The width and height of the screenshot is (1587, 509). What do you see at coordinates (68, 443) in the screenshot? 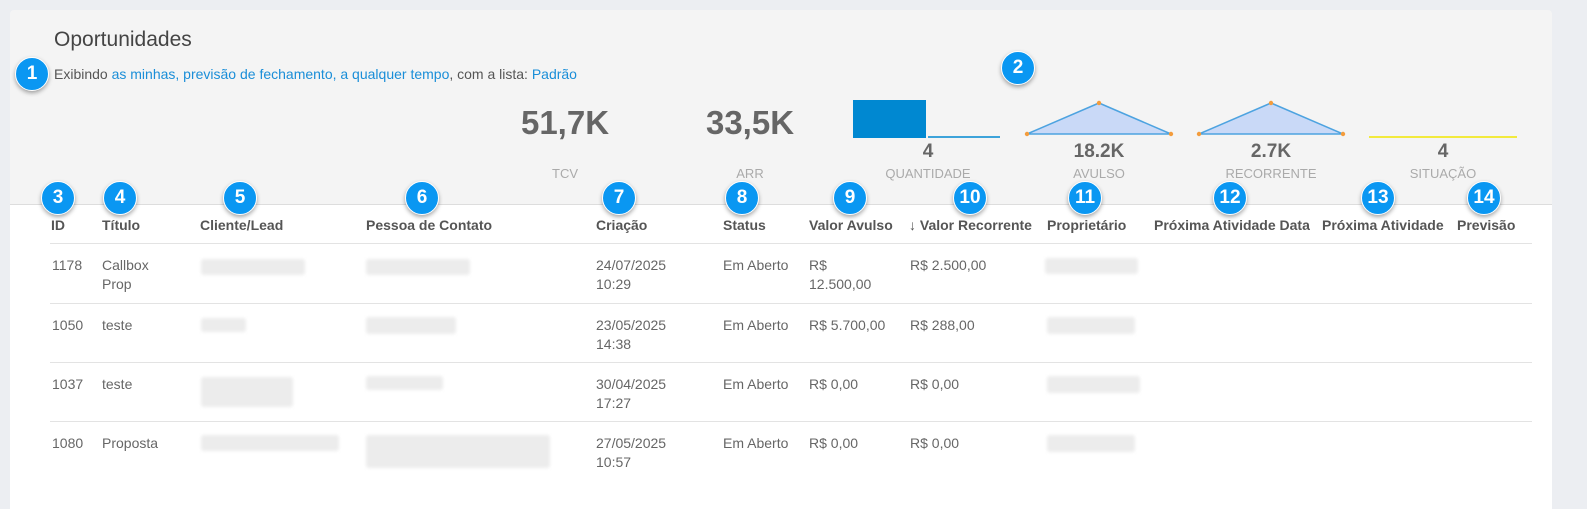
I see `cell-id: 1080` at bounding box center [68, 443].